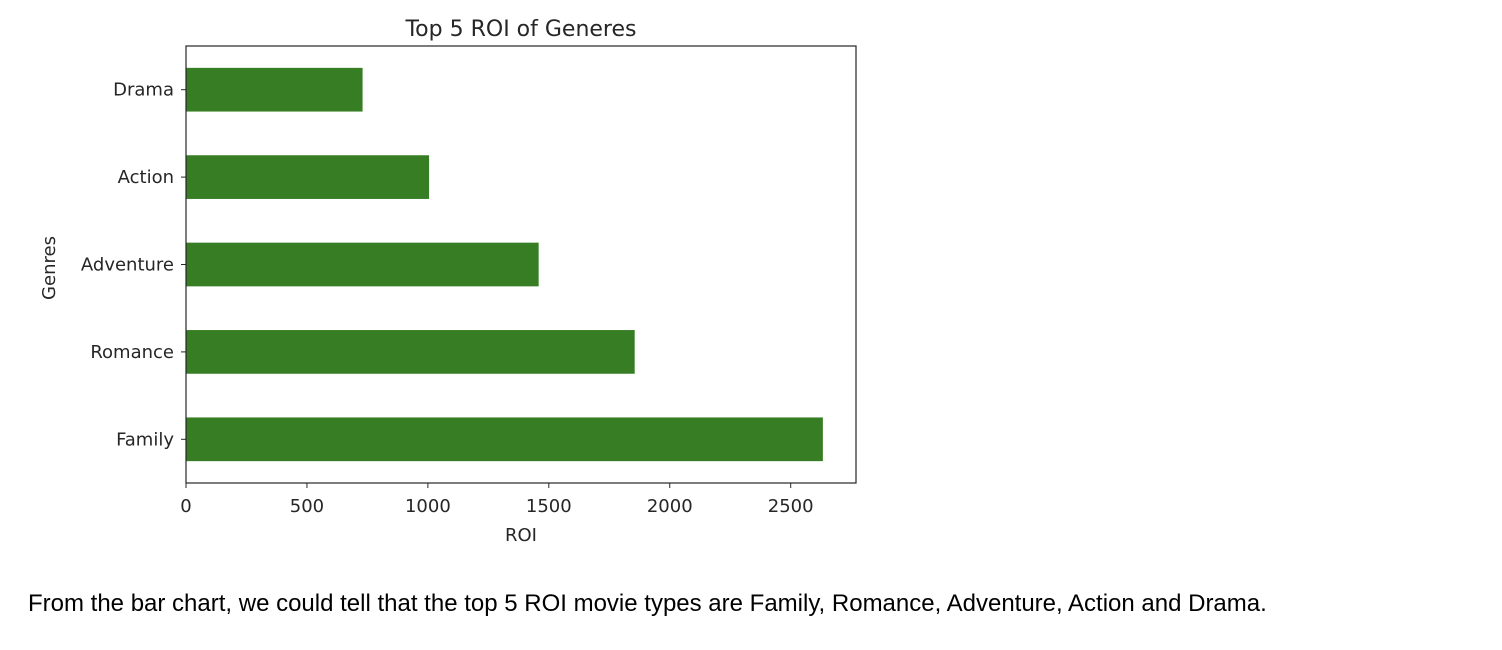 This screenshot has width=1502, height=650. What do you see at coordinates (308, 177) in the screenshot?
I see `bar-action` at bounding box center [308, 177].